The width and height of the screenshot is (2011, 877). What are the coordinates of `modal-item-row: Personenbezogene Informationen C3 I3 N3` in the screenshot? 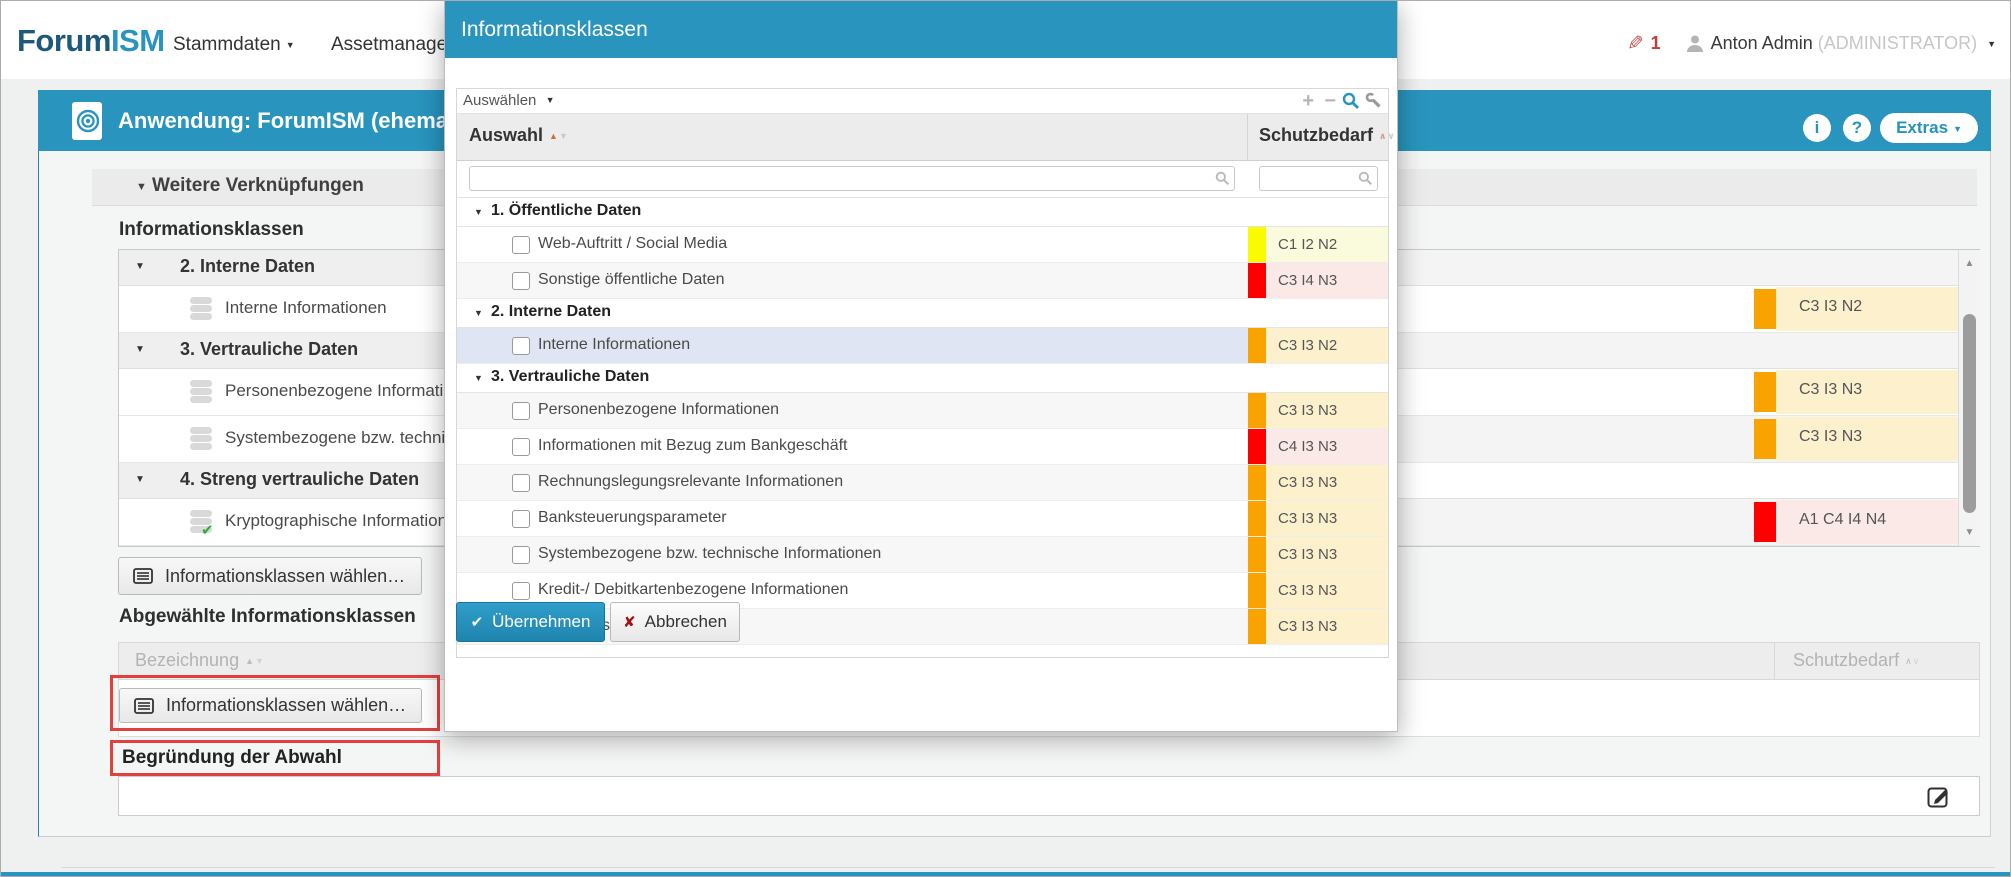 It's located at (922, 411).